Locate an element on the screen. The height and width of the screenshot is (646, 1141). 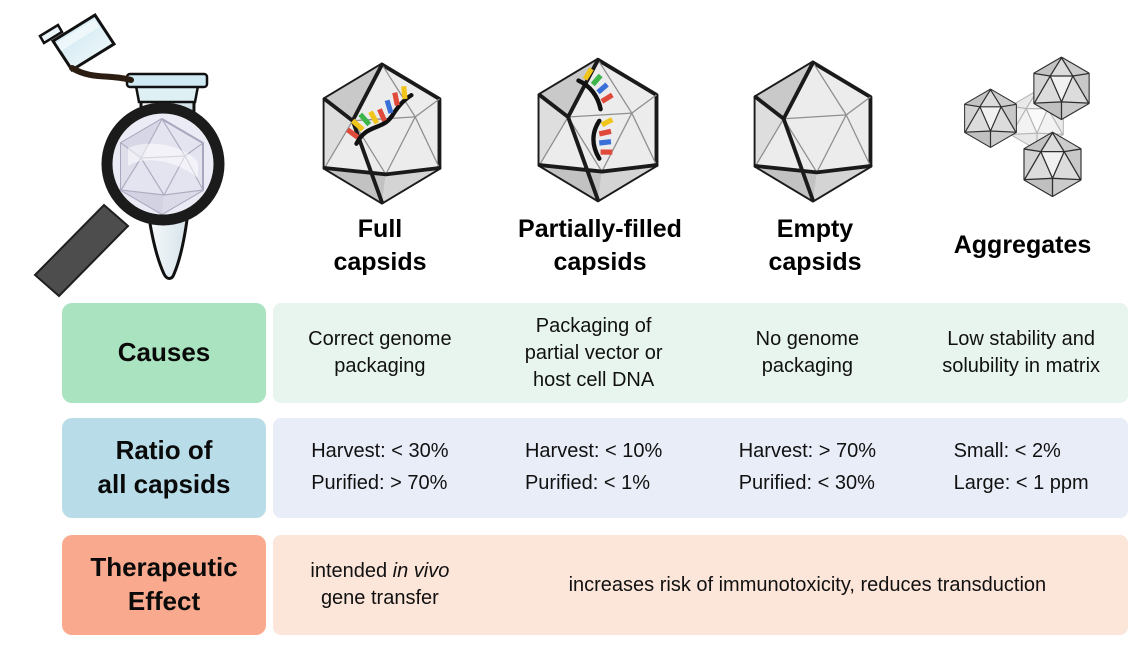
full-capsid-icon is located at coordinates (382, 133).